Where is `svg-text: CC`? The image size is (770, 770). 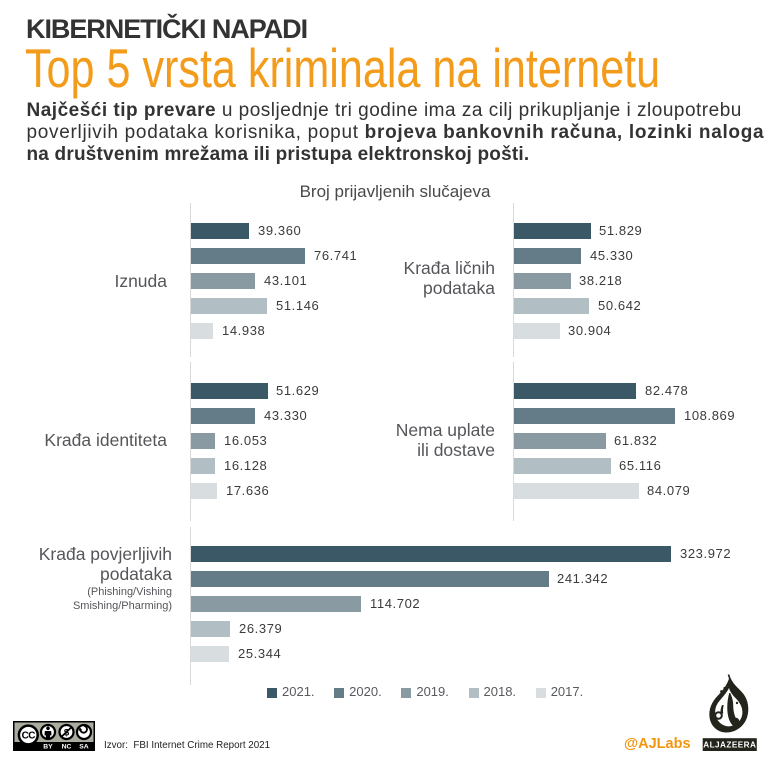
svg-text: CC is located at coordinates (29, 736).